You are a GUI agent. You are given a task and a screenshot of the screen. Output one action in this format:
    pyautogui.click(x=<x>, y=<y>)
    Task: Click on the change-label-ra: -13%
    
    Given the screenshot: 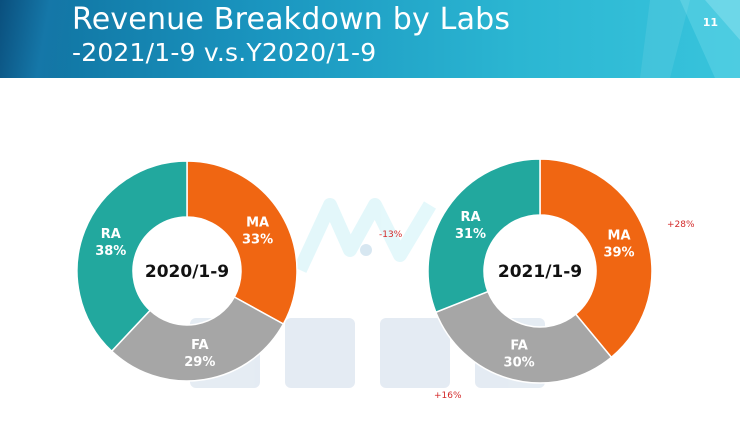 What is the action you would take?
    pyautogui.click(x=391, y=235)
    